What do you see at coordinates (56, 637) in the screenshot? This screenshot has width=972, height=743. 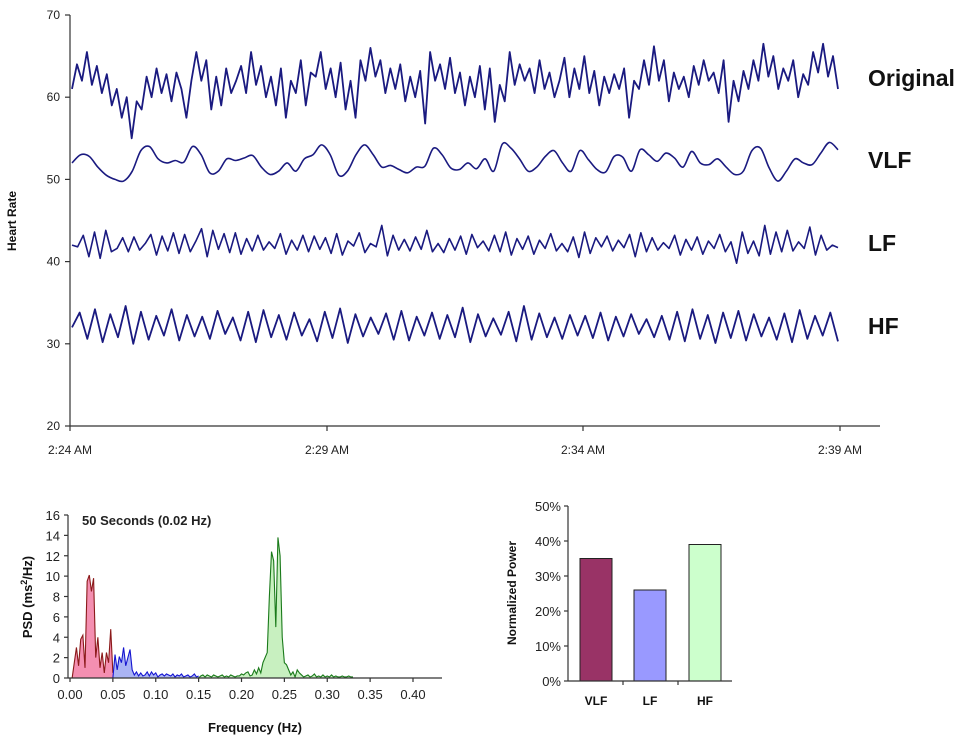 I see `psd-y-tick-label: 4` at bounding box center [56, 637].